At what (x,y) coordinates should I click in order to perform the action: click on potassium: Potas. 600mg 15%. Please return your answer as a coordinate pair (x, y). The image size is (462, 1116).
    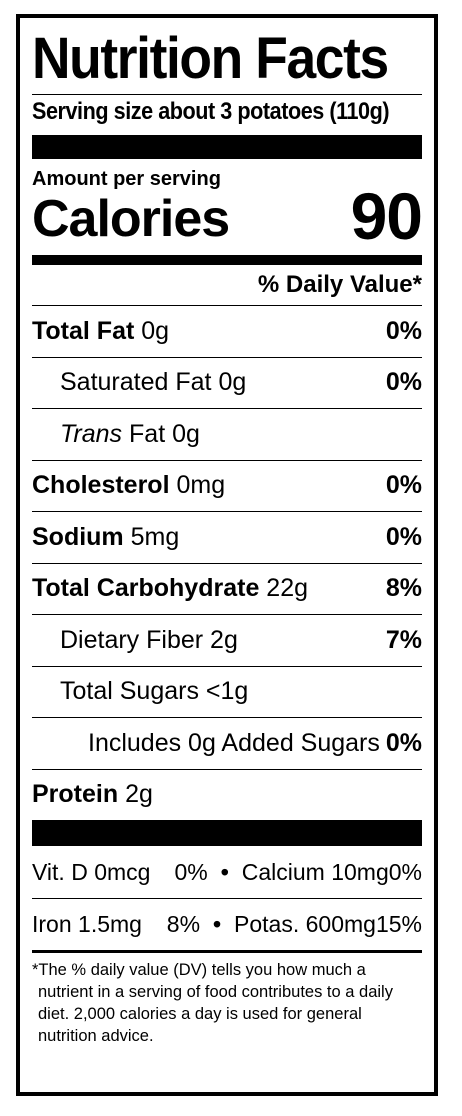
    Looking at the image, I should click on (328, 924).